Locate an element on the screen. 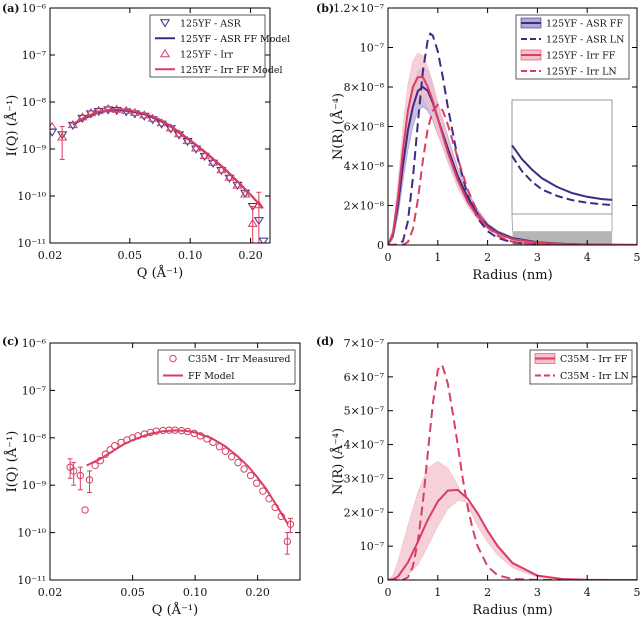 Image resolution: width=640 pixels, height=632 pixels. inset-panel is located at coordinates (562, 165).